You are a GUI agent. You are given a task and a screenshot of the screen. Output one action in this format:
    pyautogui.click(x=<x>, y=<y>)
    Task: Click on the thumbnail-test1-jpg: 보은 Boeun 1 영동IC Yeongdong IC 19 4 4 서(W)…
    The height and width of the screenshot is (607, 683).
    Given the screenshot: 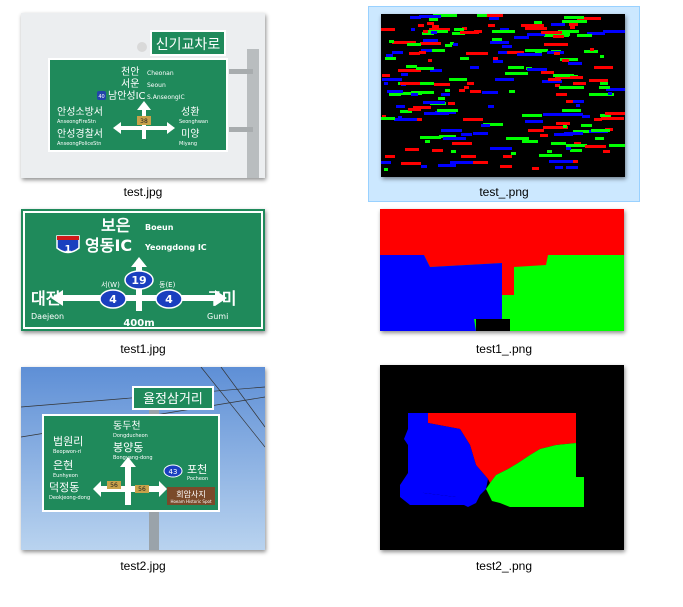 What is the action you would take?
    pyautogui.click(x=143, y=270)
    